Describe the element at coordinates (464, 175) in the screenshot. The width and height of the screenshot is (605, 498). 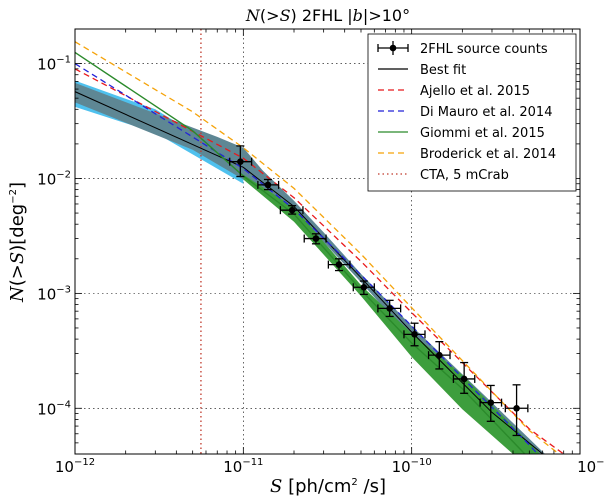
I see `legend-label: CTA, 5 mCrab` at that location.